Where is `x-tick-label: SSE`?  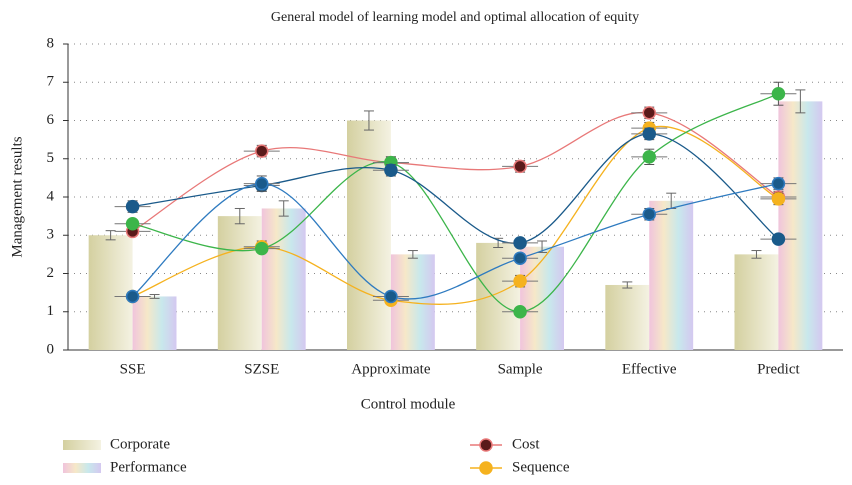 x-tick-label: SSE is located at coordinates (133, 369).